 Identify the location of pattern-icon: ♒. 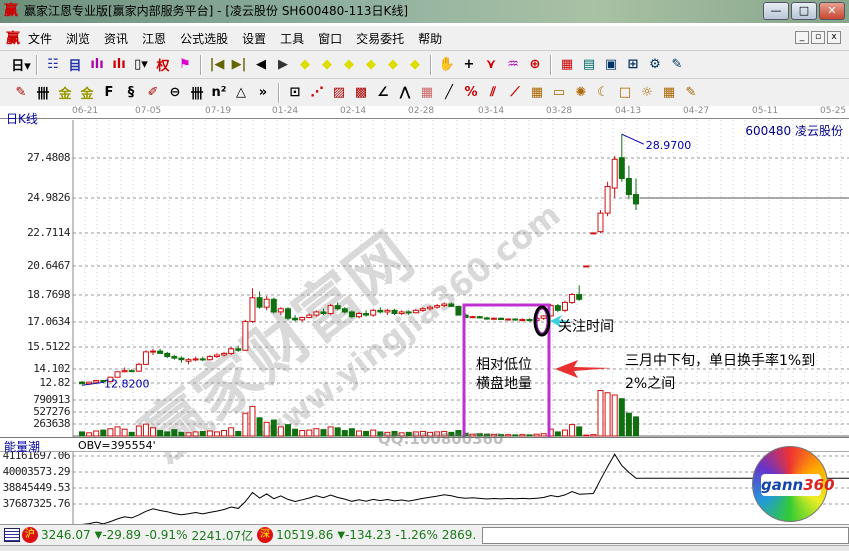
(513, 64).